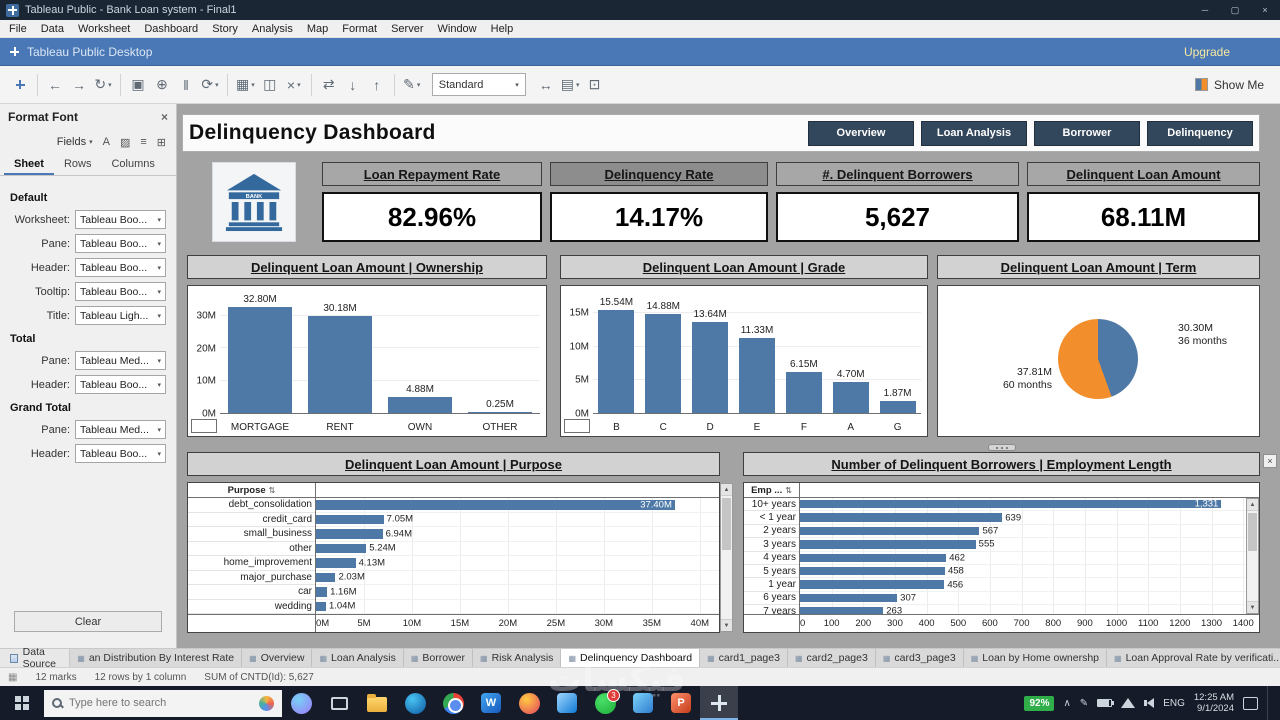 The width and height of the screenshot is (1280, 720). What do you see at coordinates (322, 592) in the screenshot?
I see `bar-car` at bounding box center [322, 592].